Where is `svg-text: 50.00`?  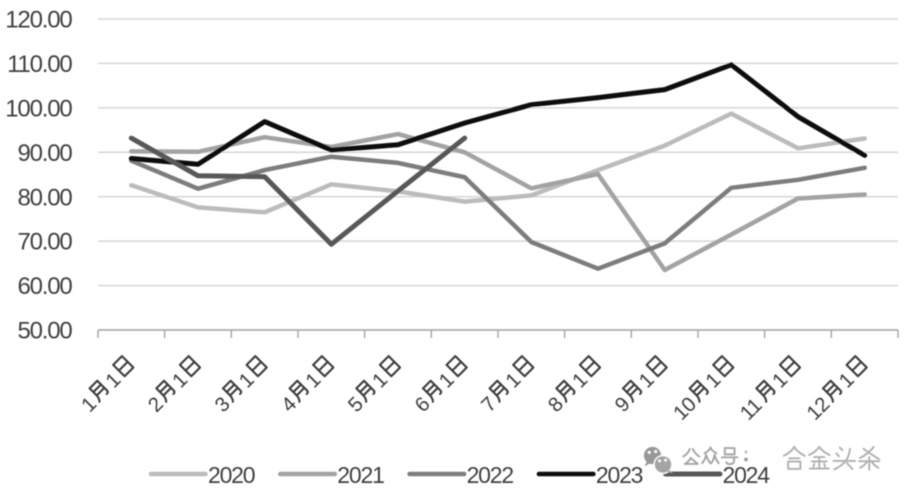
svg-text: 50.00 is located at coordinates (44, 331).